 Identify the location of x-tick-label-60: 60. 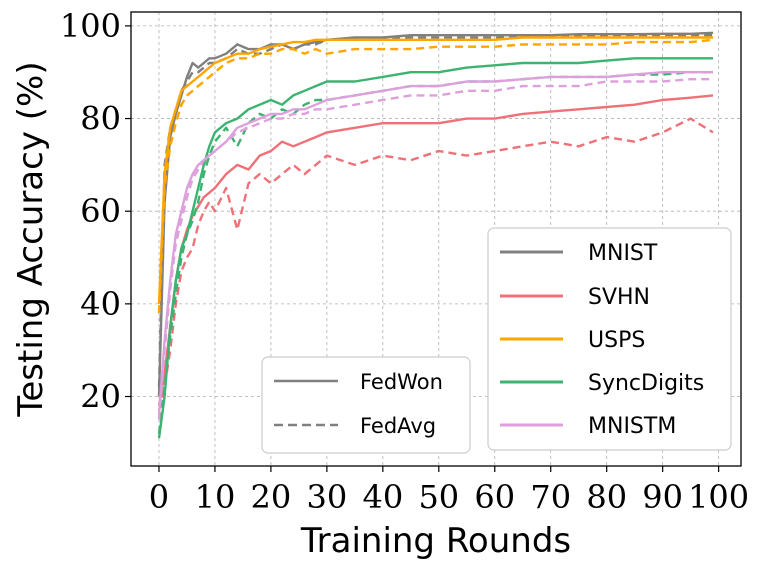
(494, 497).